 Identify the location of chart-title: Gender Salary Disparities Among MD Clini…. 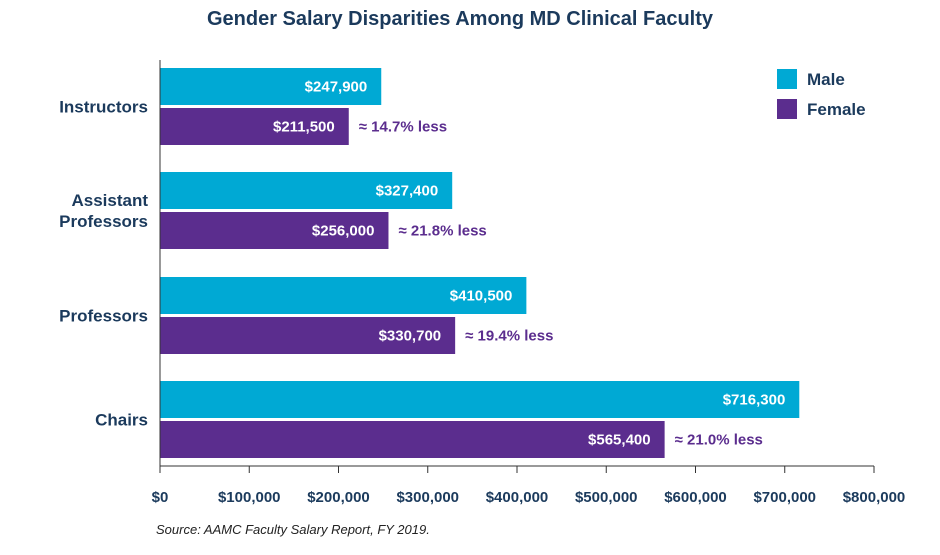
(460, 19).